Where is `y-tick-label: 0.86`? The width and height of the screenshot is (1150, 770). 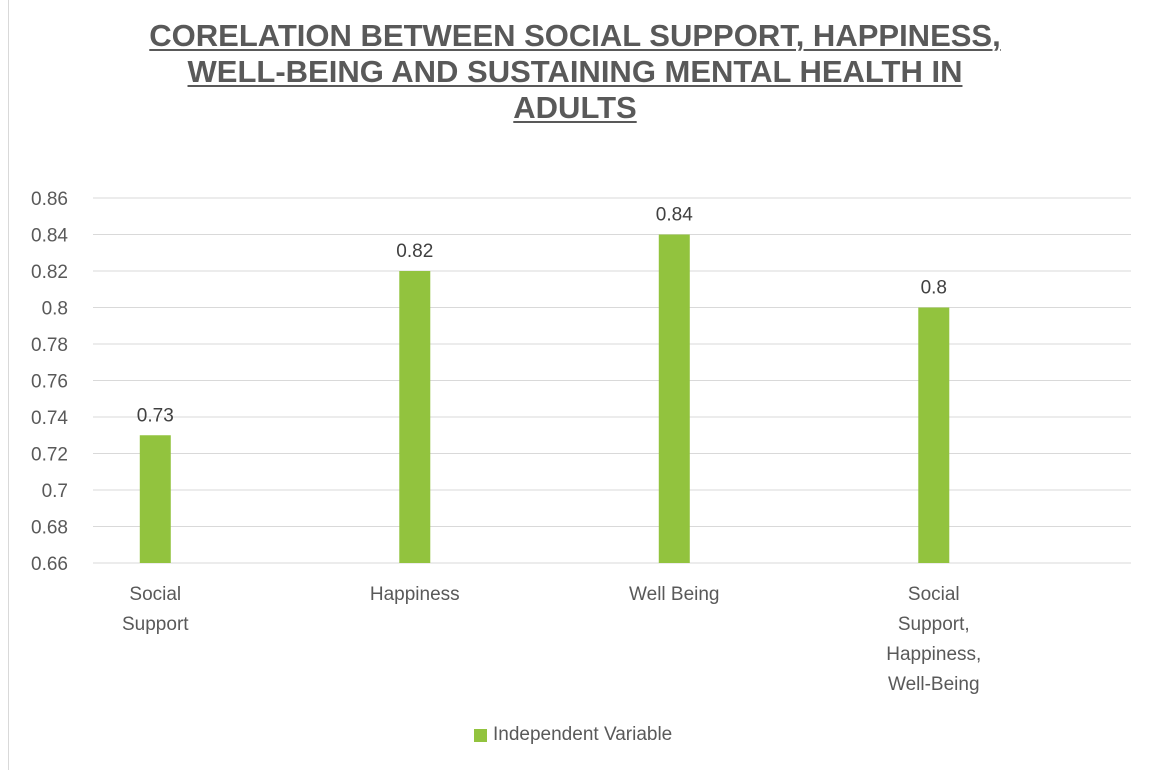
y-tick-label: 0.86 is located at coordinates (49, 199).